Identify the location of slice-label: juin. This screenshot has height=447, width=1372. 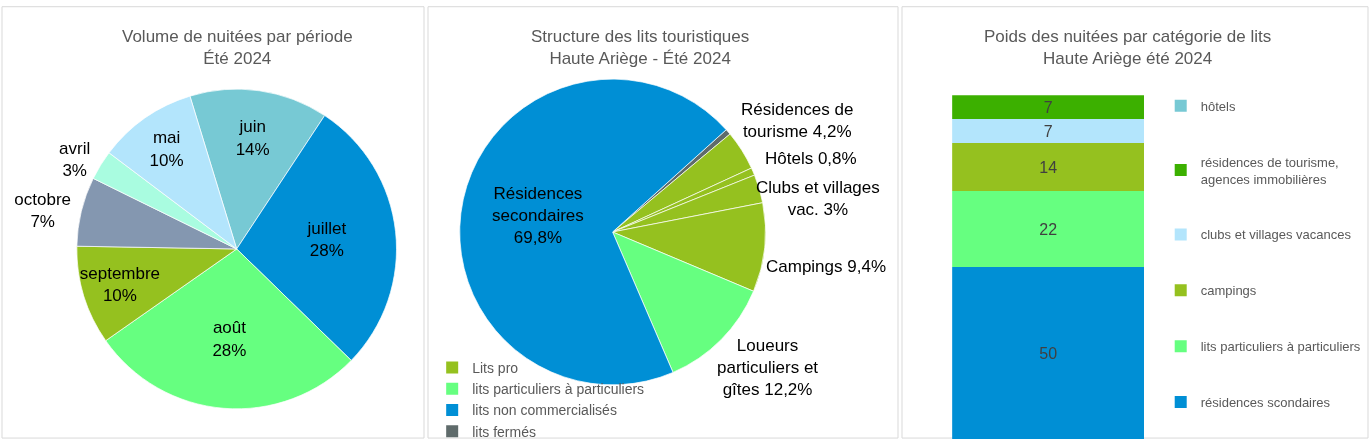
(252, 127).